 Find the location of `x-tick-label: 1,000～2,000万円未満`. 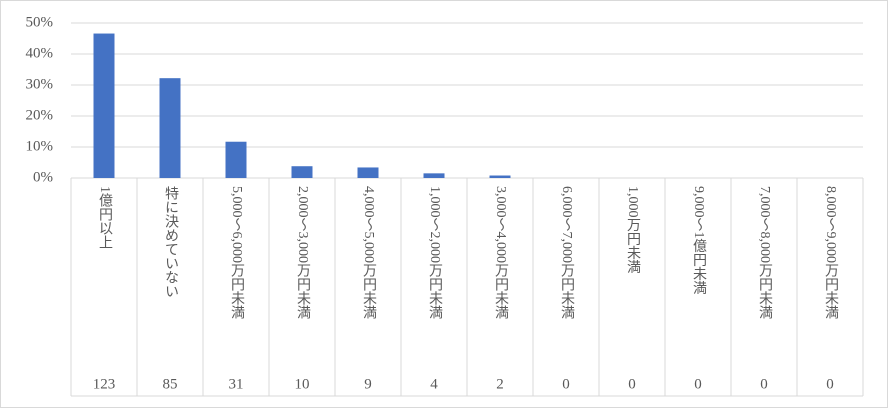

x-tick-label: 1,000～2,000万円未満 is located at coordinates (434, 252).